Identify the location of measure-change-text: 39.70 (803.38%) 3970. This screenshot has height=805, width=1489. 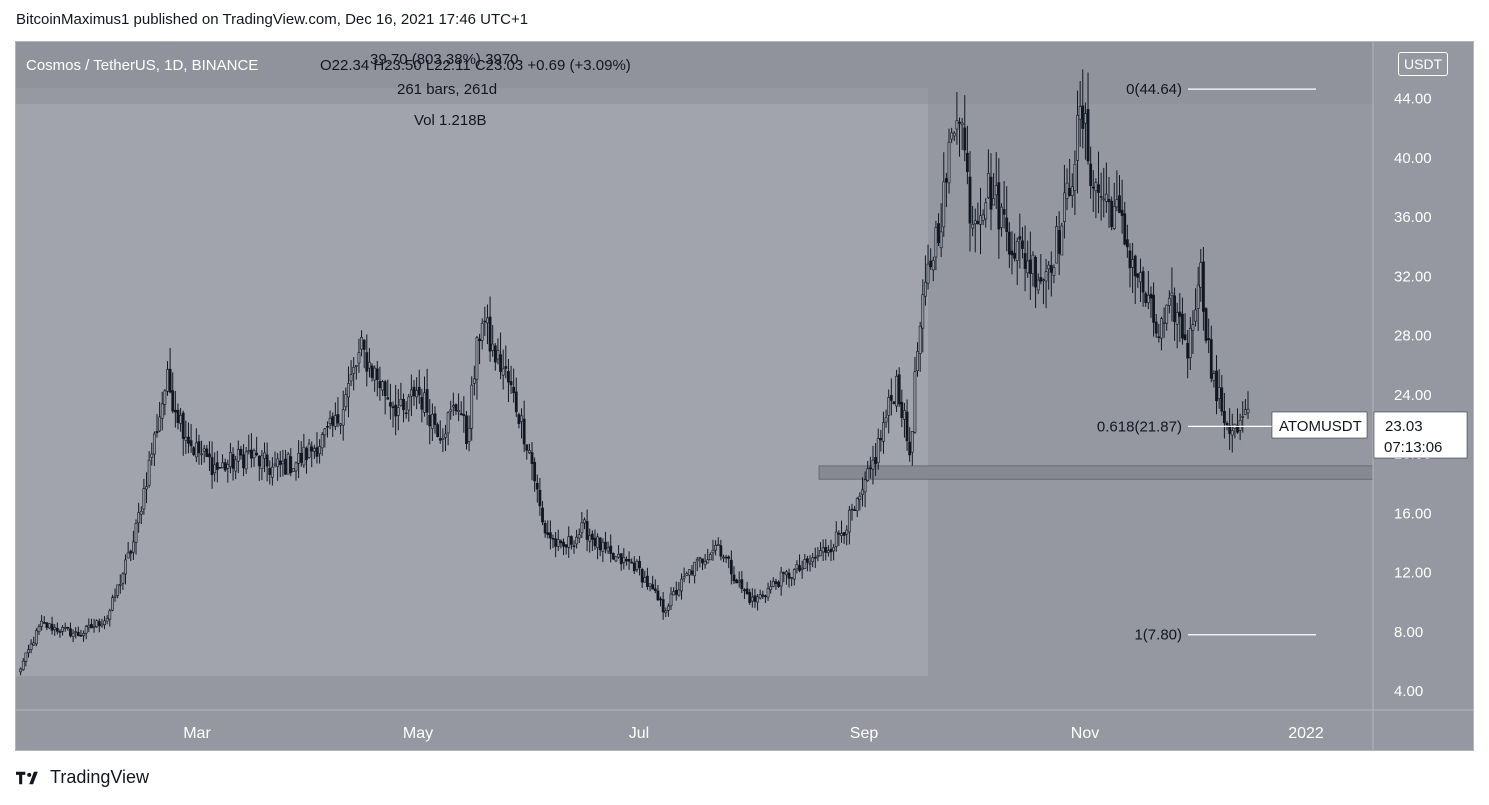
(444, 59).